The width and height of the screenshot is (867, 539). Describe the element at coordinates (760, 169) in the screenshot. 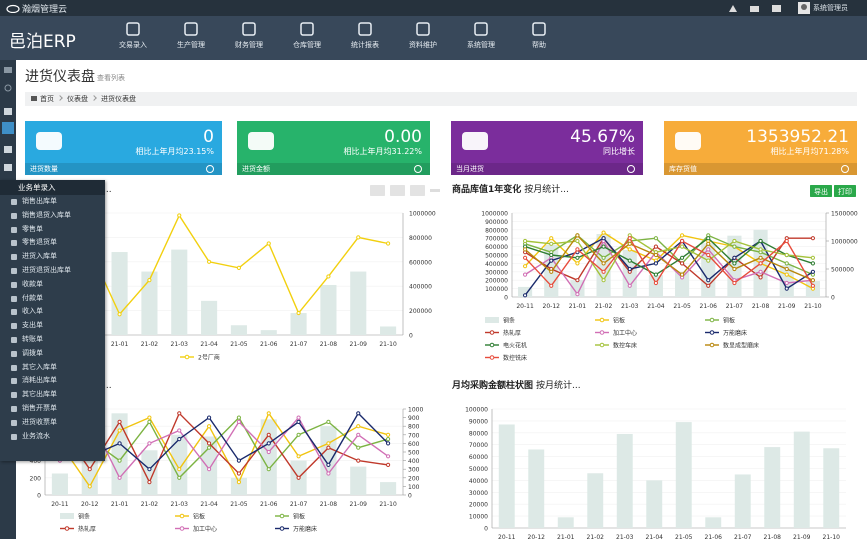

I see `stat-footer: 库存货值` at that location.